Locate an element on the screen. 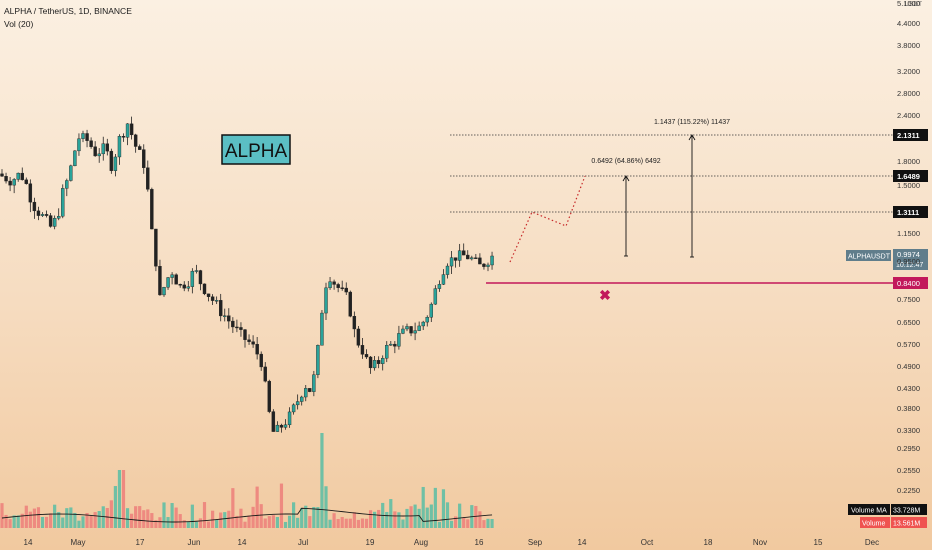 Image resolution: width=932 pixels, height=550 pixels. target-price-label: 1.6489 is located at coordinates (908, 176).